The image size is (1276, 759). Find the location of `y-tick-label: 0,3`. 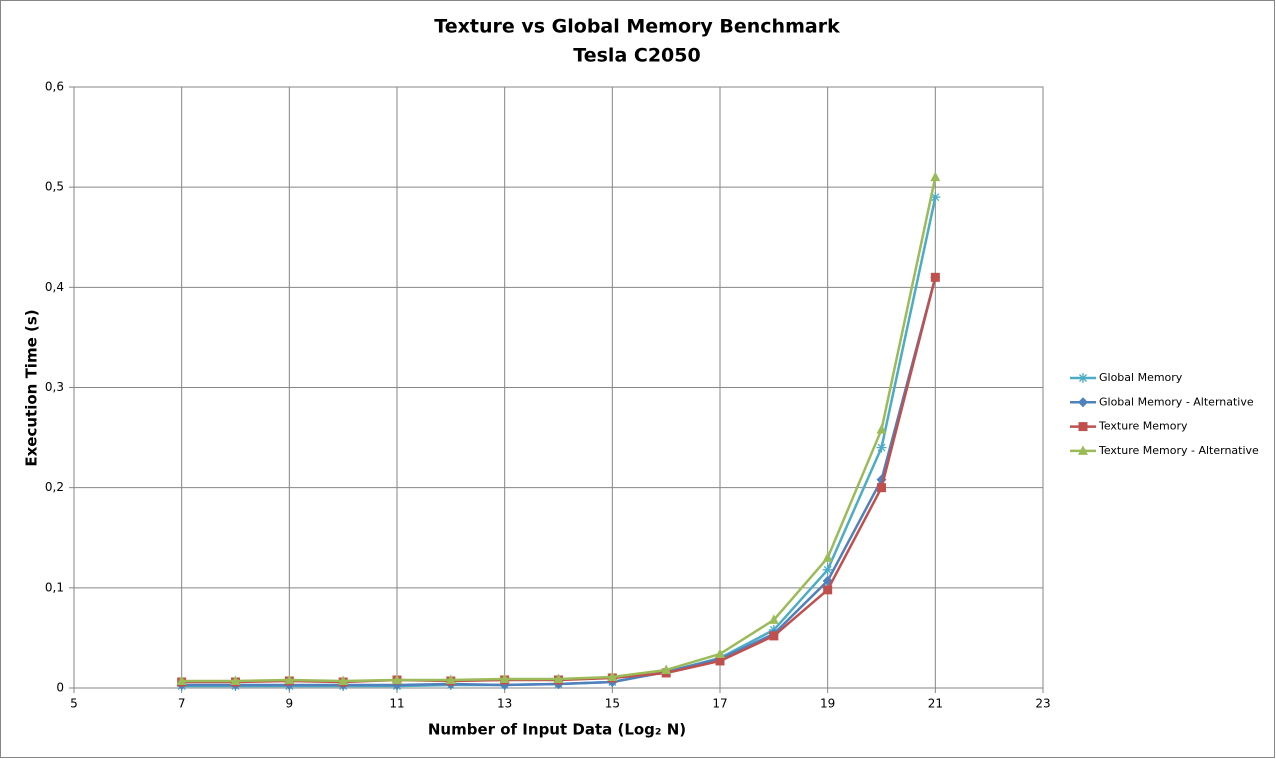

y-tick-label: 0,3 is located at coordinates (54, 387).